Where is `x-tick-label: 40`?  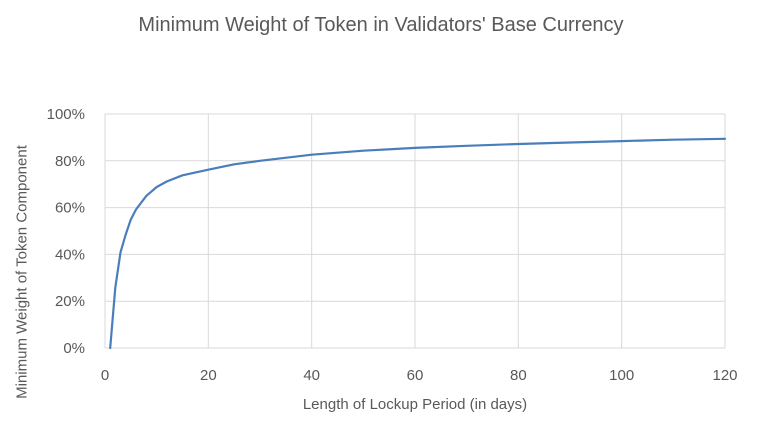
x-tick-label: 40 is located at coordinates (311, 375).